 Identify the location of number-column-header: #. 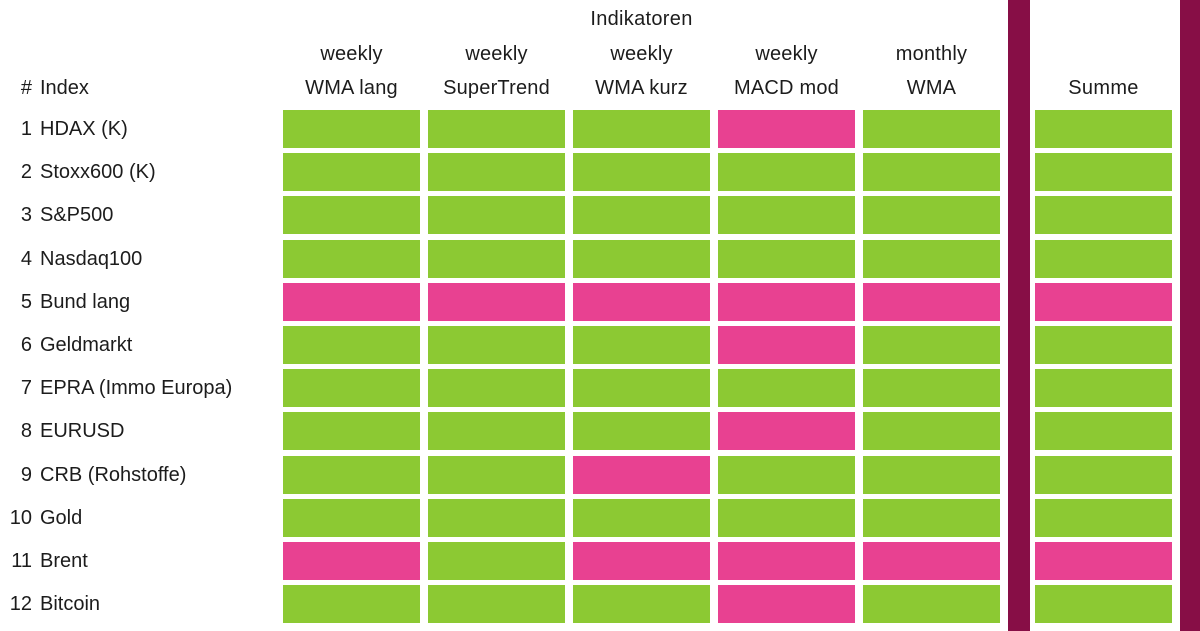
(26, 88).